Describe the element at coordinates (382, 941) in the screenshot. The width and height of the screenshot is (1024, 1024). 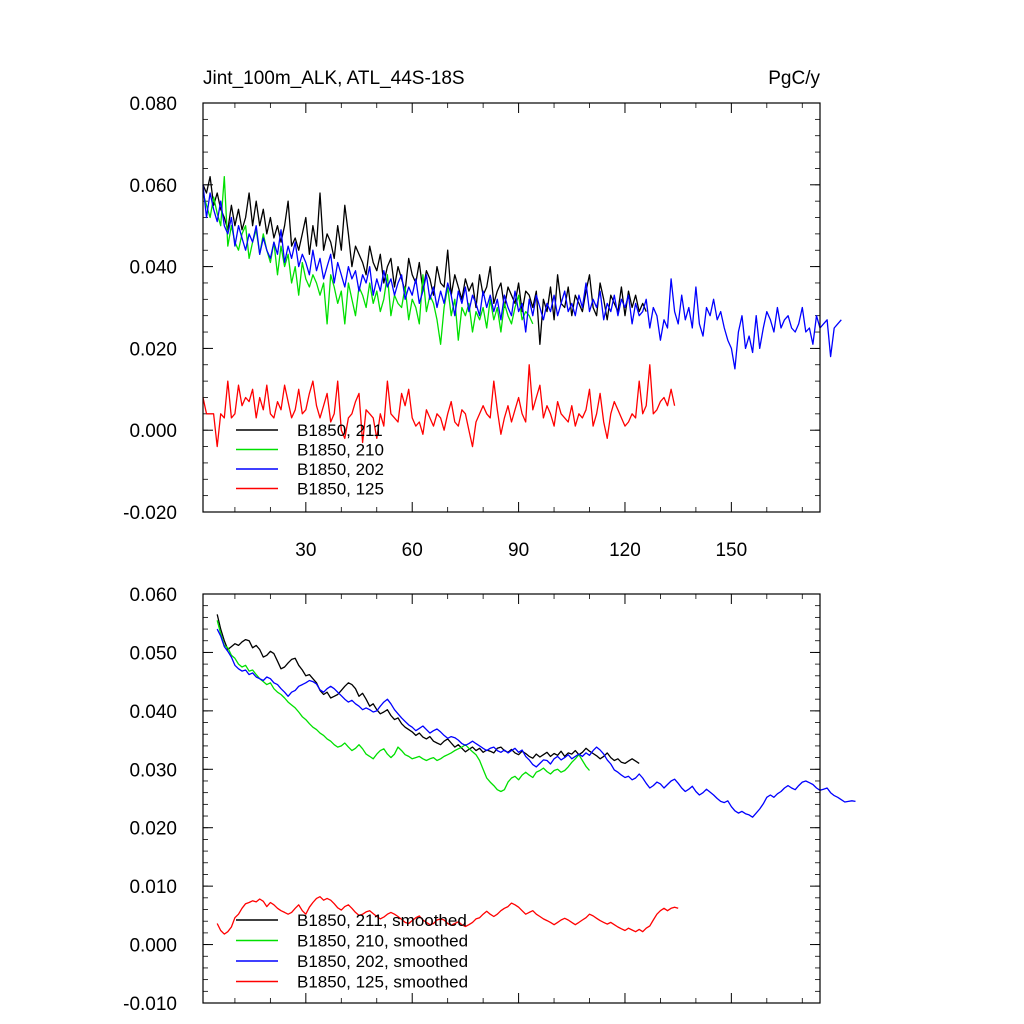
I see `legend-label: B1850, 210, smoothed` at that location.